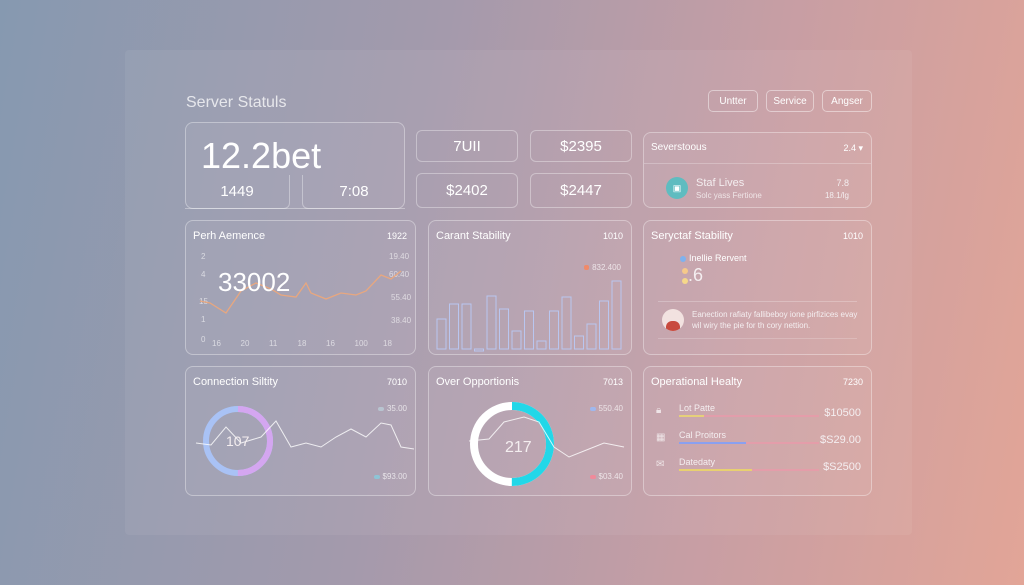 The width and height of the screenshot is (1024, 585). Describe the element at coordinates (203, 339) in the screenshot. I see `y-tick: 0` at that location.